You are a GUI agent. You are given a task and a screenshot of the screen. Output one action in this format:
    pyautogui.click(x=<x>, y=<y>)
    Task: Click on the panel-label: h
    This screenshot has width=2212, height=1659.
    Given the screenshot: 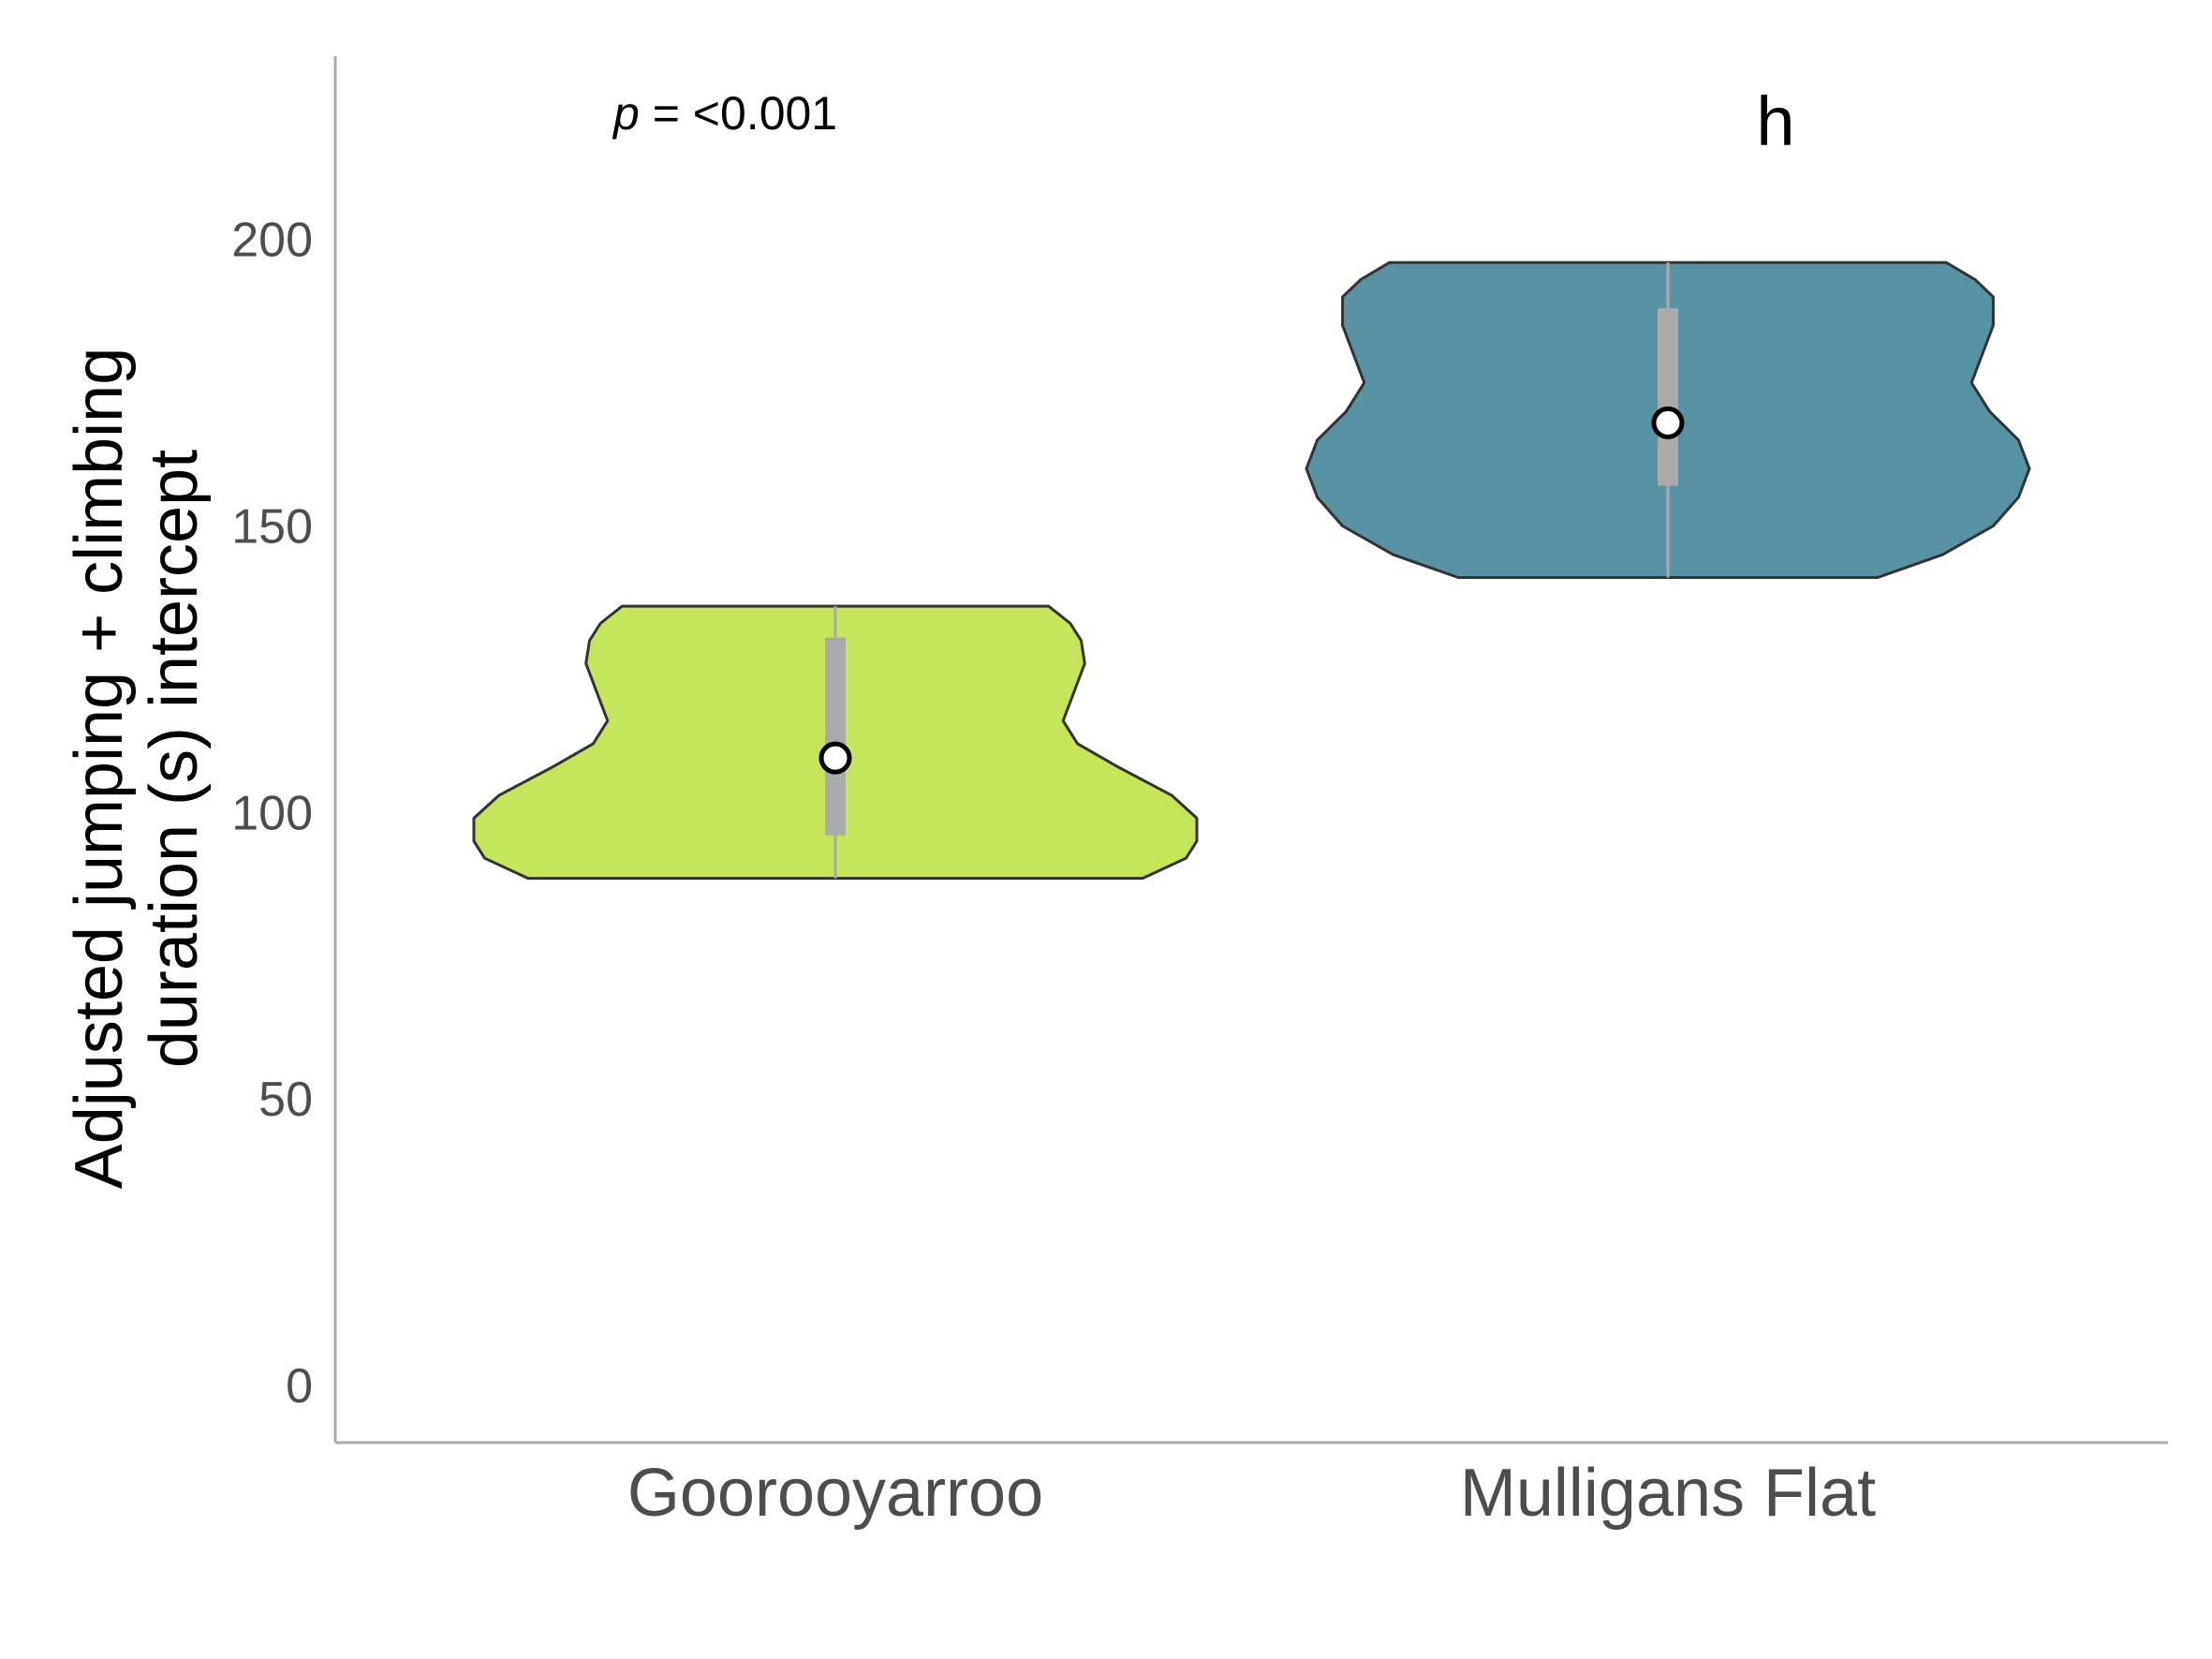 What is the action you would take?
    pyautogui.click(x=1775, y=121)
    